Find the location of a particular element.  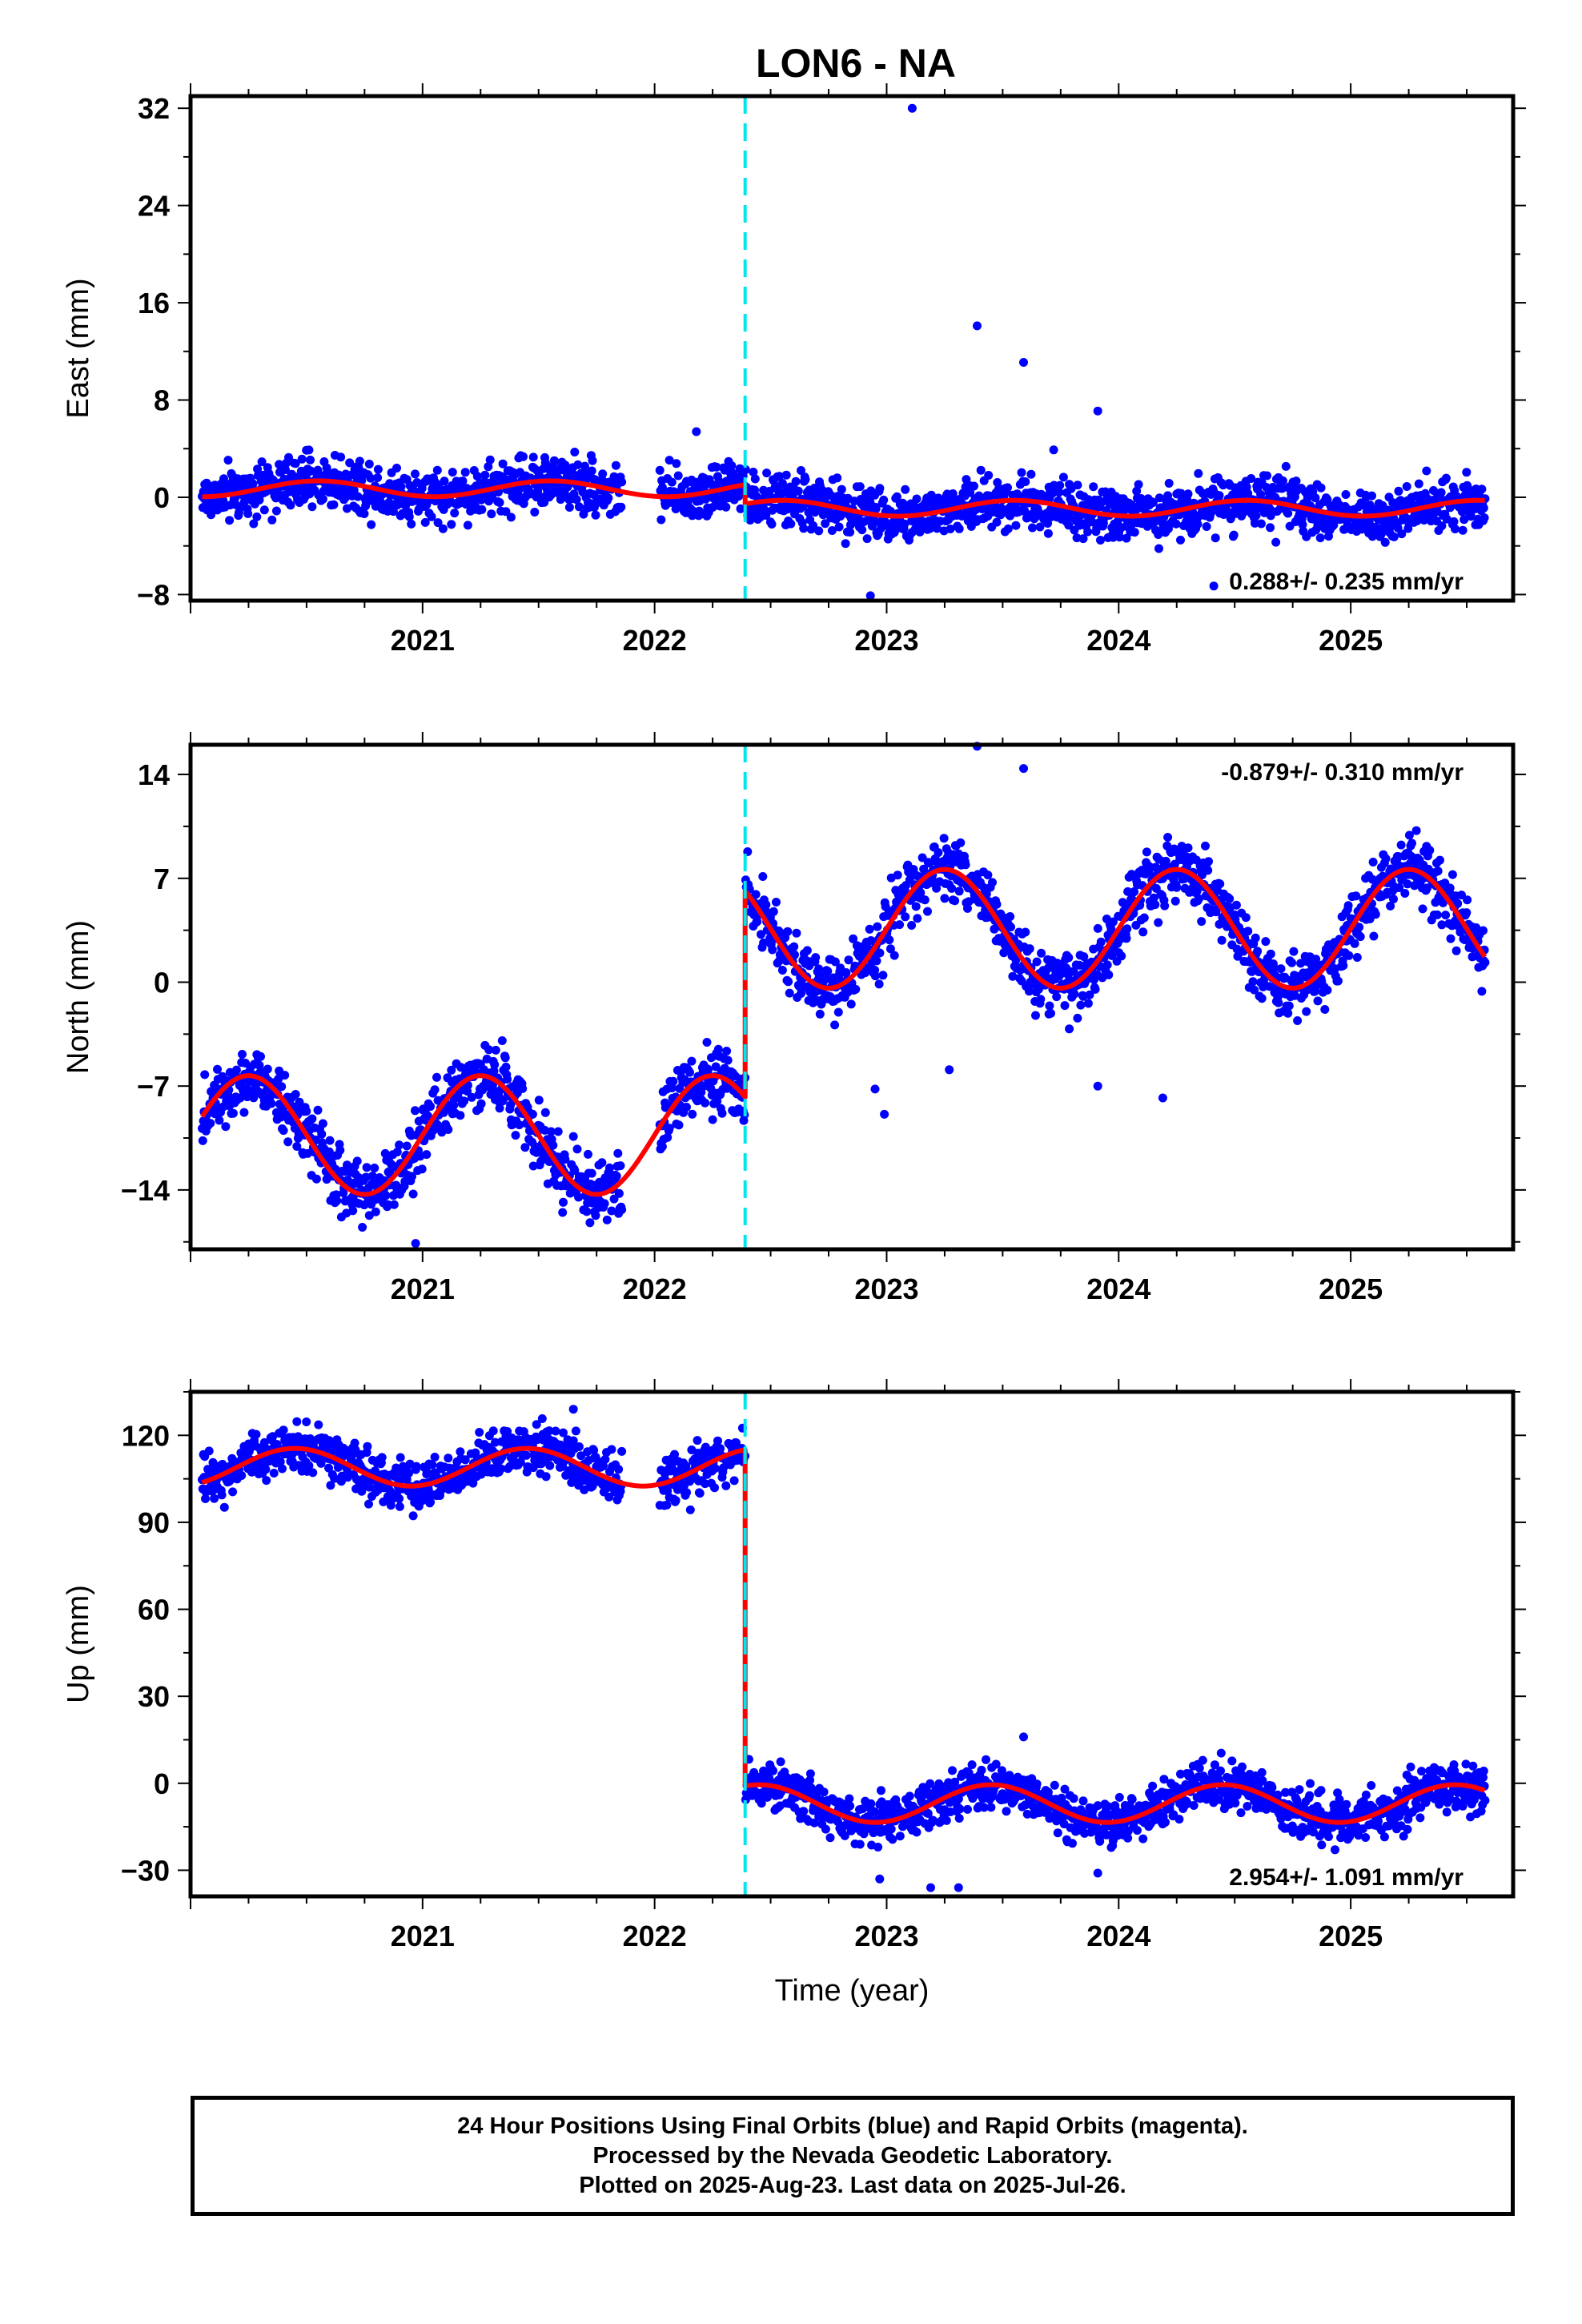

east-y-tick-label: 16 is located at coordinates (154, 303).